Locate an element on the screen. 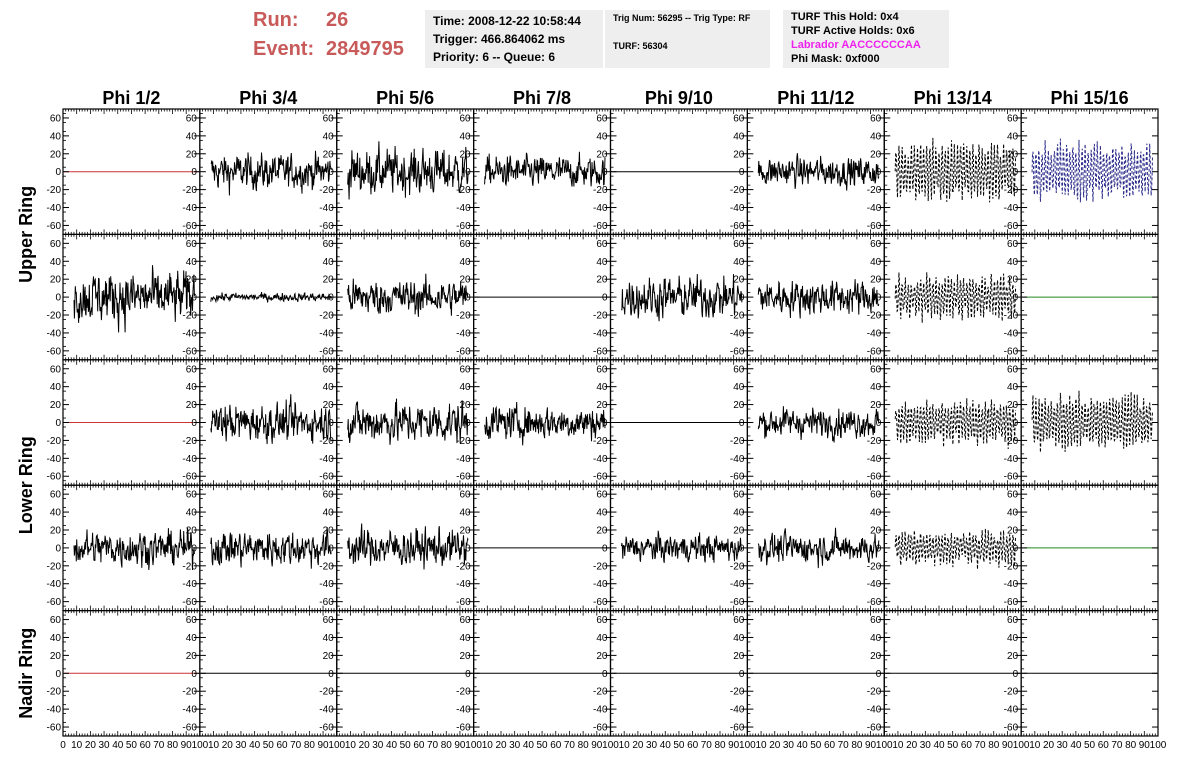  time-text: Time: 2008-12-22 10:58:44 is located at coordinates (507, 21).